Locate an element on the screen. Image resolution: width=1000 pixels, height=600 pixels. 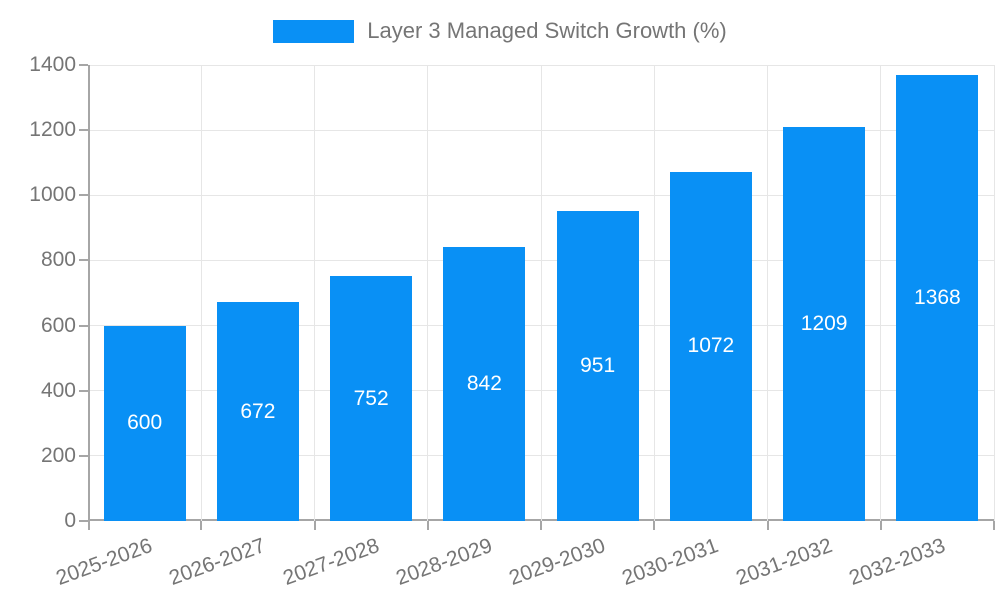
bar-value-label: 600 is located at coordinates (145, 423).